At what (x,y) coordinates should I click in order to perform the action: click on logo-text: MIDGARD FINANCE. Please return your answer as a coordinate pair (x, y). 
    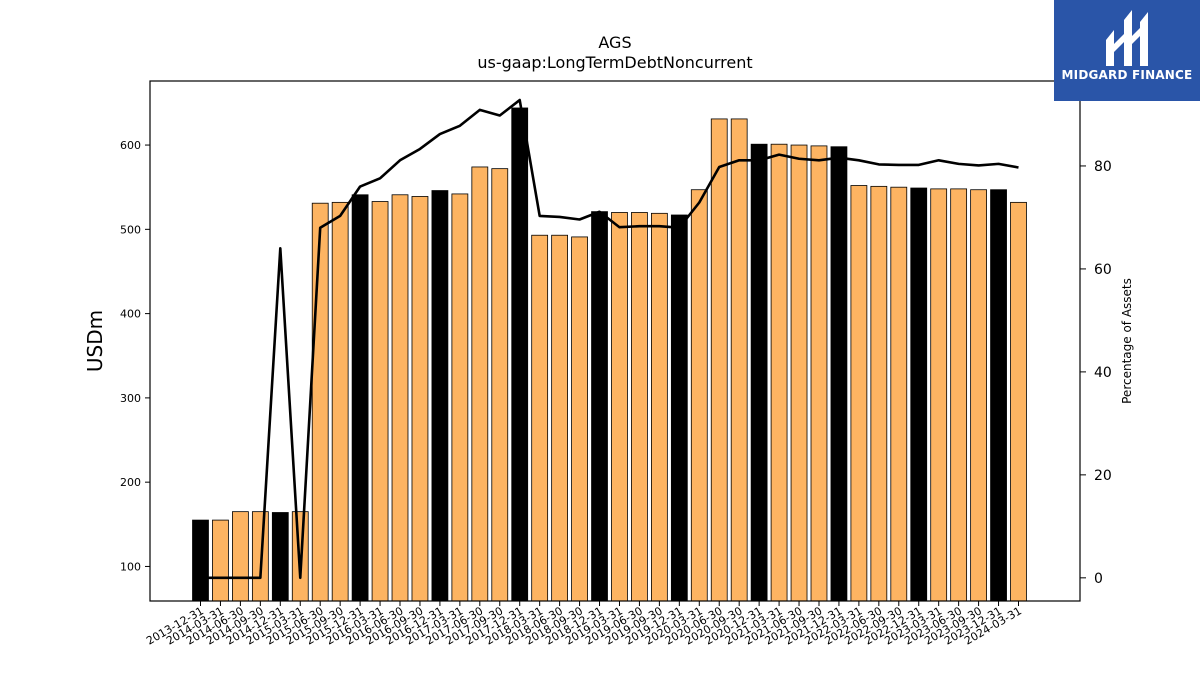
    Looking at the image, I should click on (1127, 75).